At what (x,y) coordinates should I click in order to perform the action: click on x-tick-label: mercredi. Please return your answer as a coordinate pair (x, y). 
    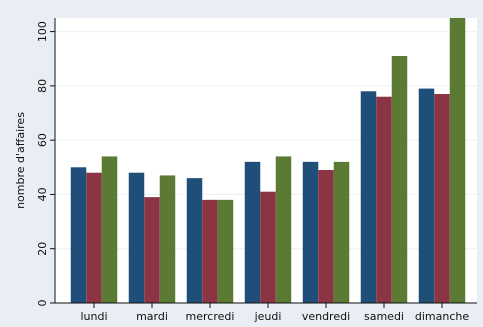
    Looking at the image, I should click on (210, 316).